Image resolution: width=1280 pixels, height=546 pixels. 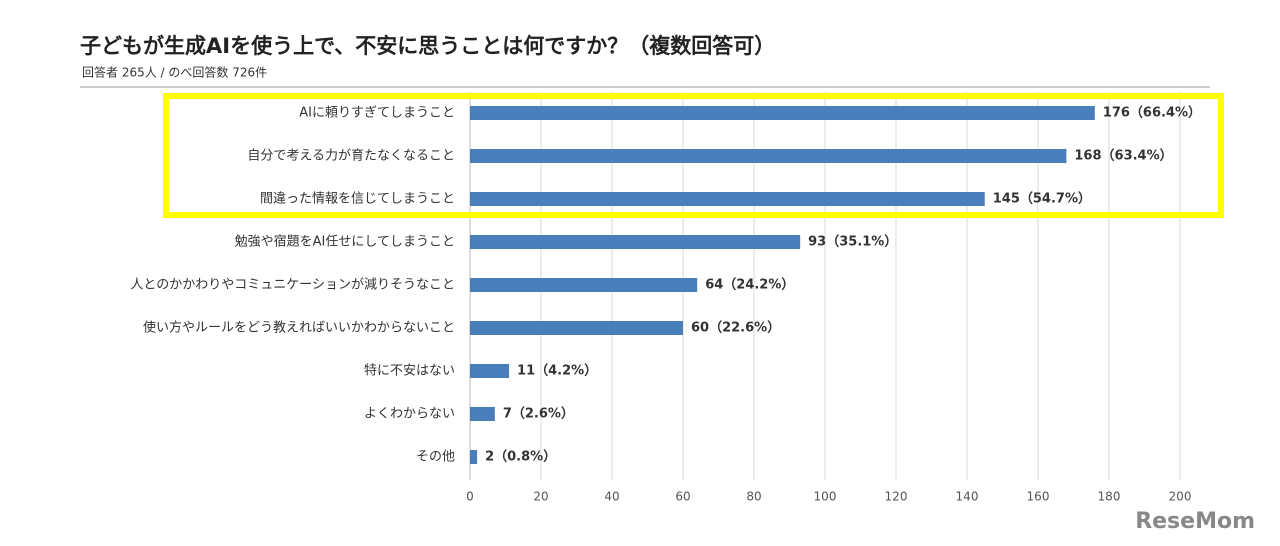 I want to click on y-tick-label: 勉強や宿題をAI任せにしてしまうこと, so click(x=345, y=242).